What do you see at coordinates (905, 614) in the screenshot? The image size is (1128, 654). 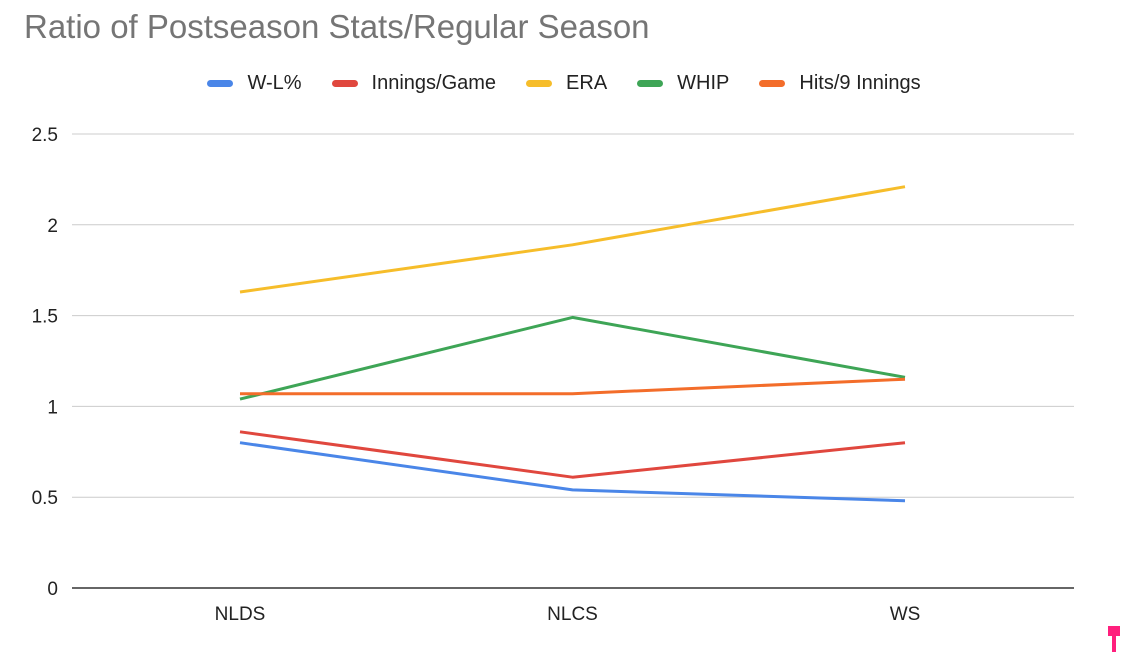 I see `x-tick-label: WS` at bounding box center [905, 614].